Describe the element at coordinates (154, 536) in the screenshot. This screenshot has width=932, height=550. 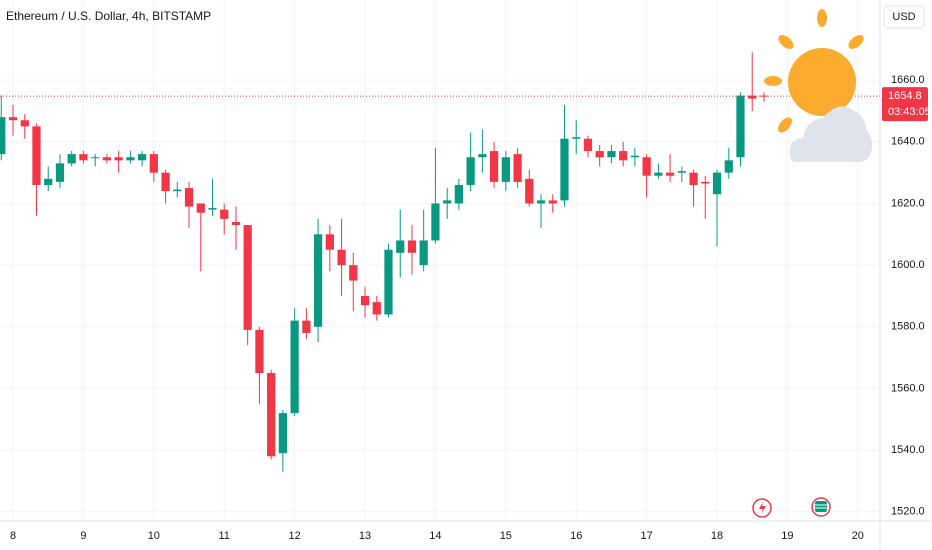
I see `x-tick-label: 10` at that location.